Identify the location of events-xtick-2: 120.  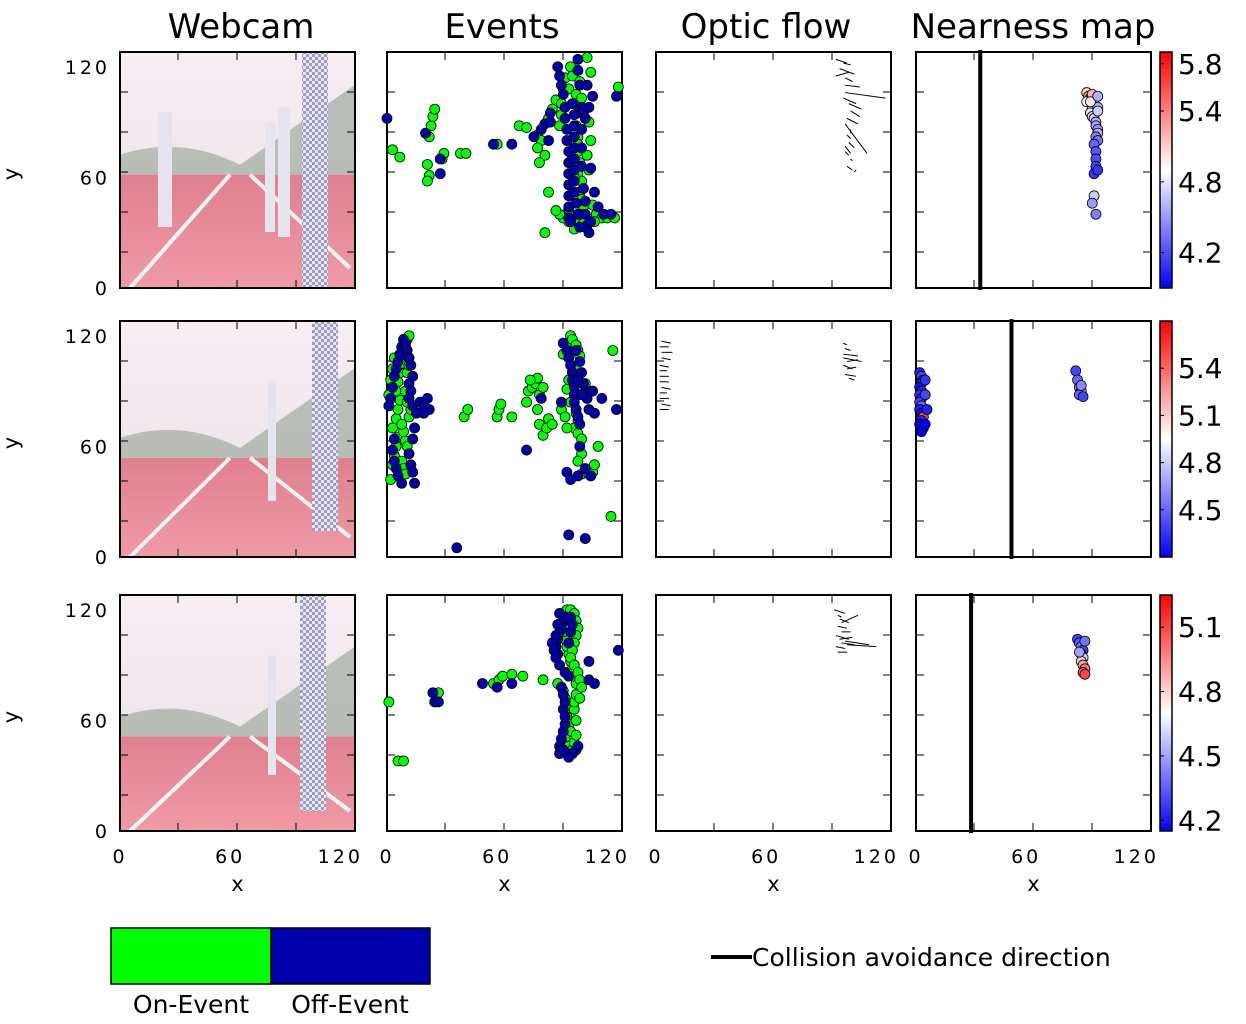
(607, 857).